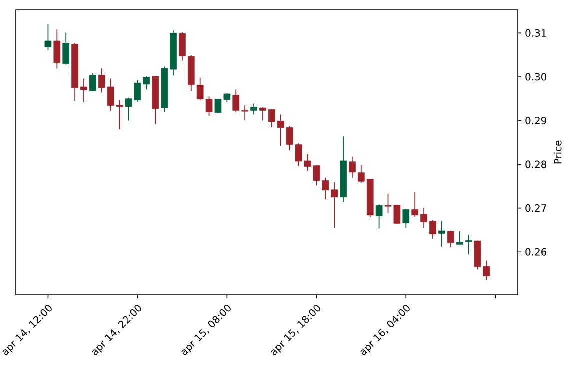 This screenshot has width=587, height=390. I want to click on y-tick-label: 0.26, so click(536, 252).